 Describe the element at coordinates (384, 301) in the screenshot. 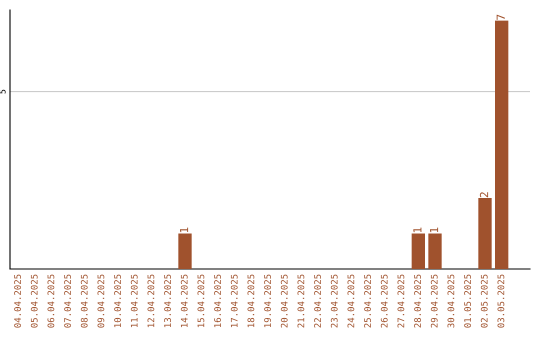

I see `x-tick-label: 26.04.2025` at that location.